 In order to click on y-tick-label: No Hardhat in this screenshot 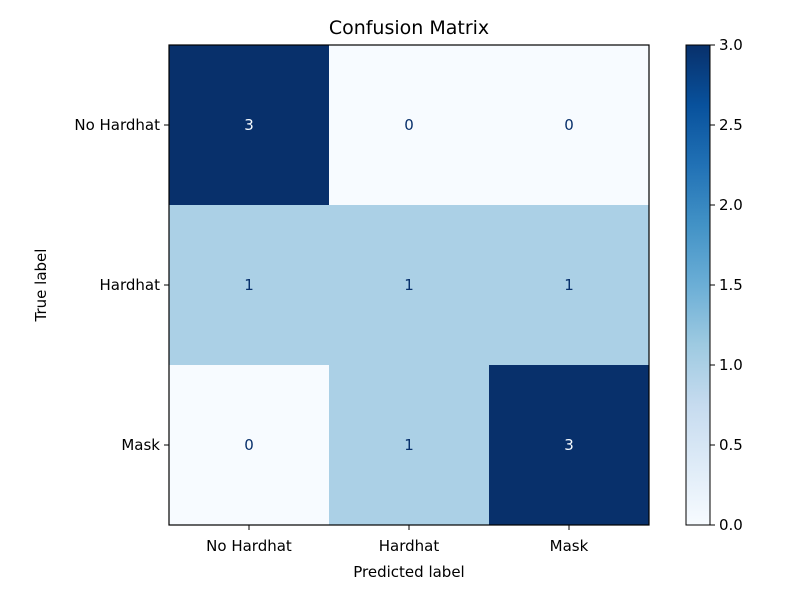, I will do `click(117, 125)`.